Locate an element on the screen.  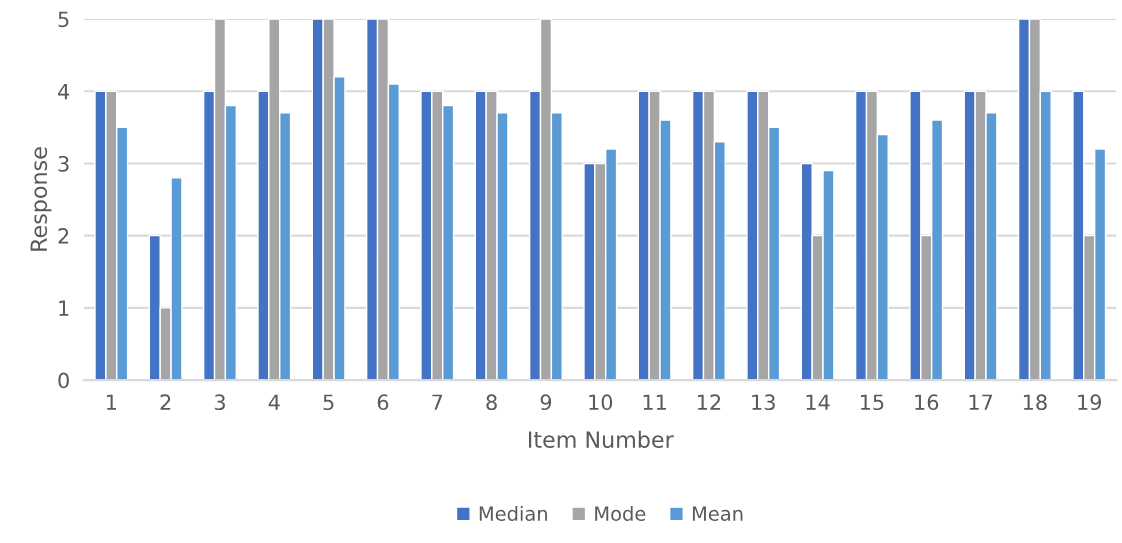
x-tick-label: 3 is located at coordinates (219, 402).